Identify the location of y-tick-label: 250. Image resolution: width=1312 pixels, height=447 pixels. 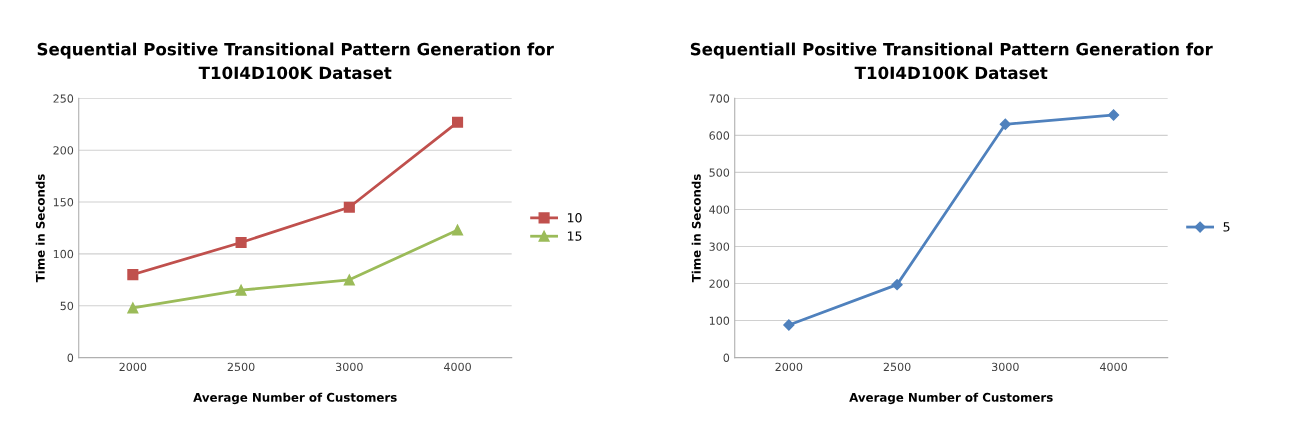
(63, 98).